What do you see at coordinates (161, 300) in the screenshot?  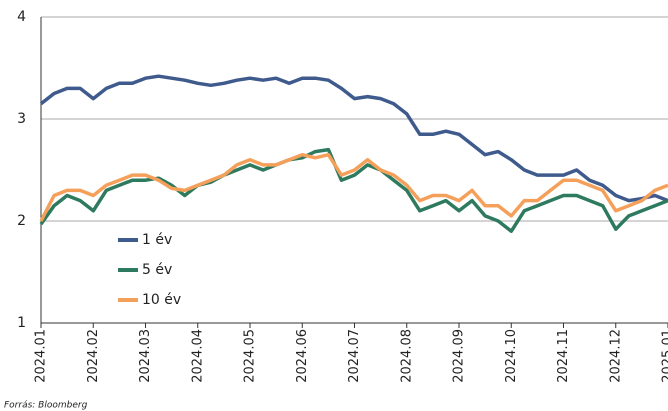 I see `legend-label: 10 év` at bounding box center [161, 300].